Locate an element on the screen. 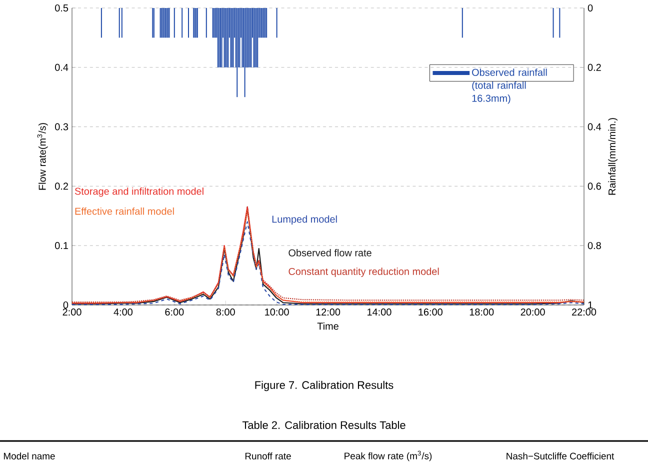  text: Effective rainfall model is located at coordinates (124, 211).